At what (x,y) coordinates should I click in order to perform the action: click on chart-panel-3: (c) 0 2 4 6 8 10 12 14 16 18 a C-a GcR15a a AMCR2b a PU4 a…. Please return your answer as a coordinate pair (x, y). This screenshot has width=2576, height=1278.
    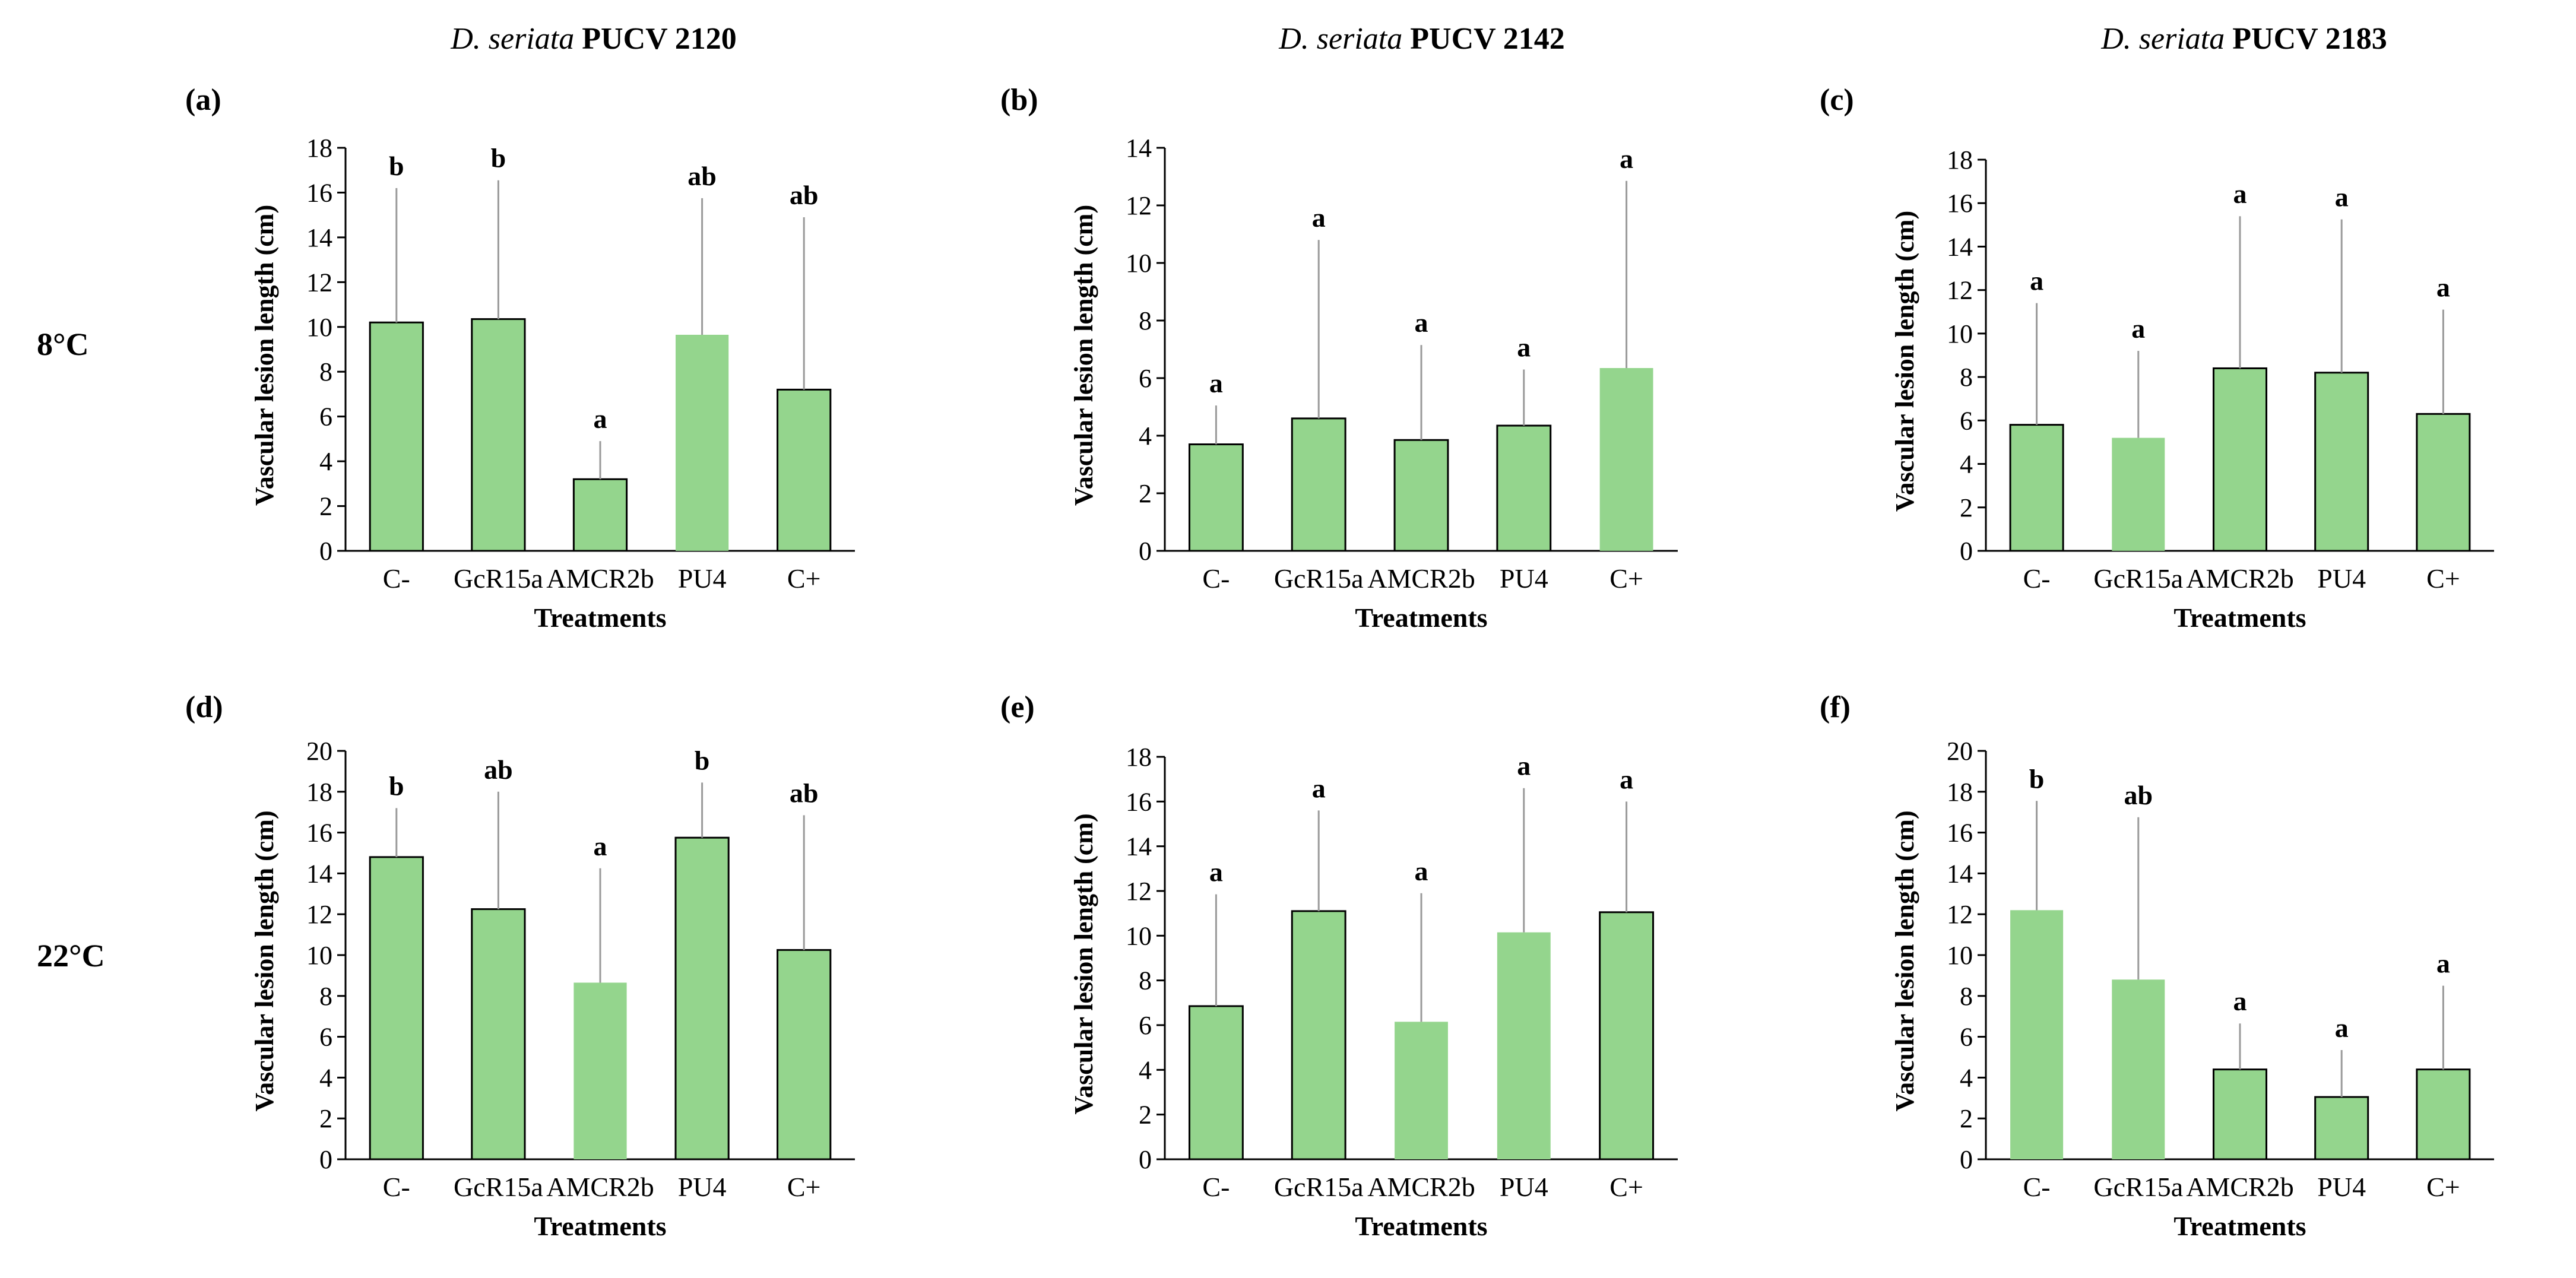
    Looking at the image, I should click on (2157, 358).